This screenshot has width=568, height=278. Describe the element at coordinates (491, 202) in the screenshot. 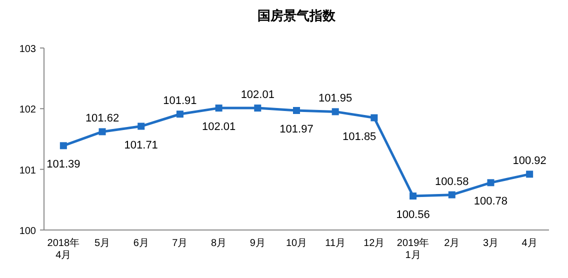

I see `data-label: 100.78` at that location.